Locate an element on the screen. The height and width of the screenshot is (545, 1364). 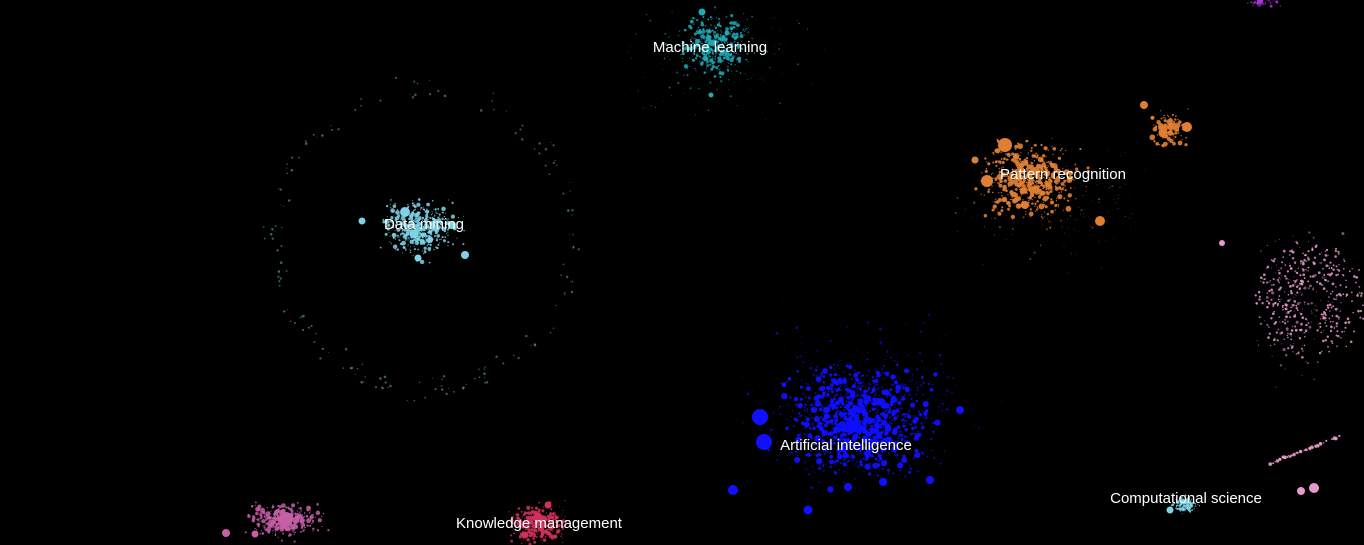
machine-learning-hub-node is located at coordinates (727, 33).